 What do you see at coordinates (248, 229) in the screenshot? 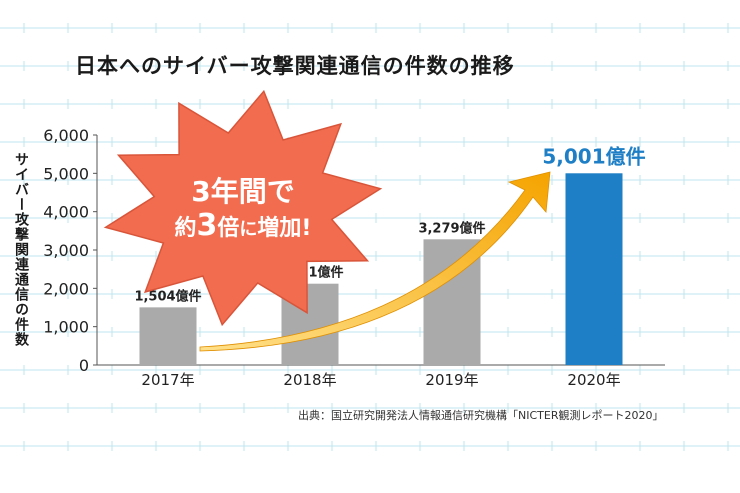
I see `callout-particle: に` at bounding box center [248, 229].